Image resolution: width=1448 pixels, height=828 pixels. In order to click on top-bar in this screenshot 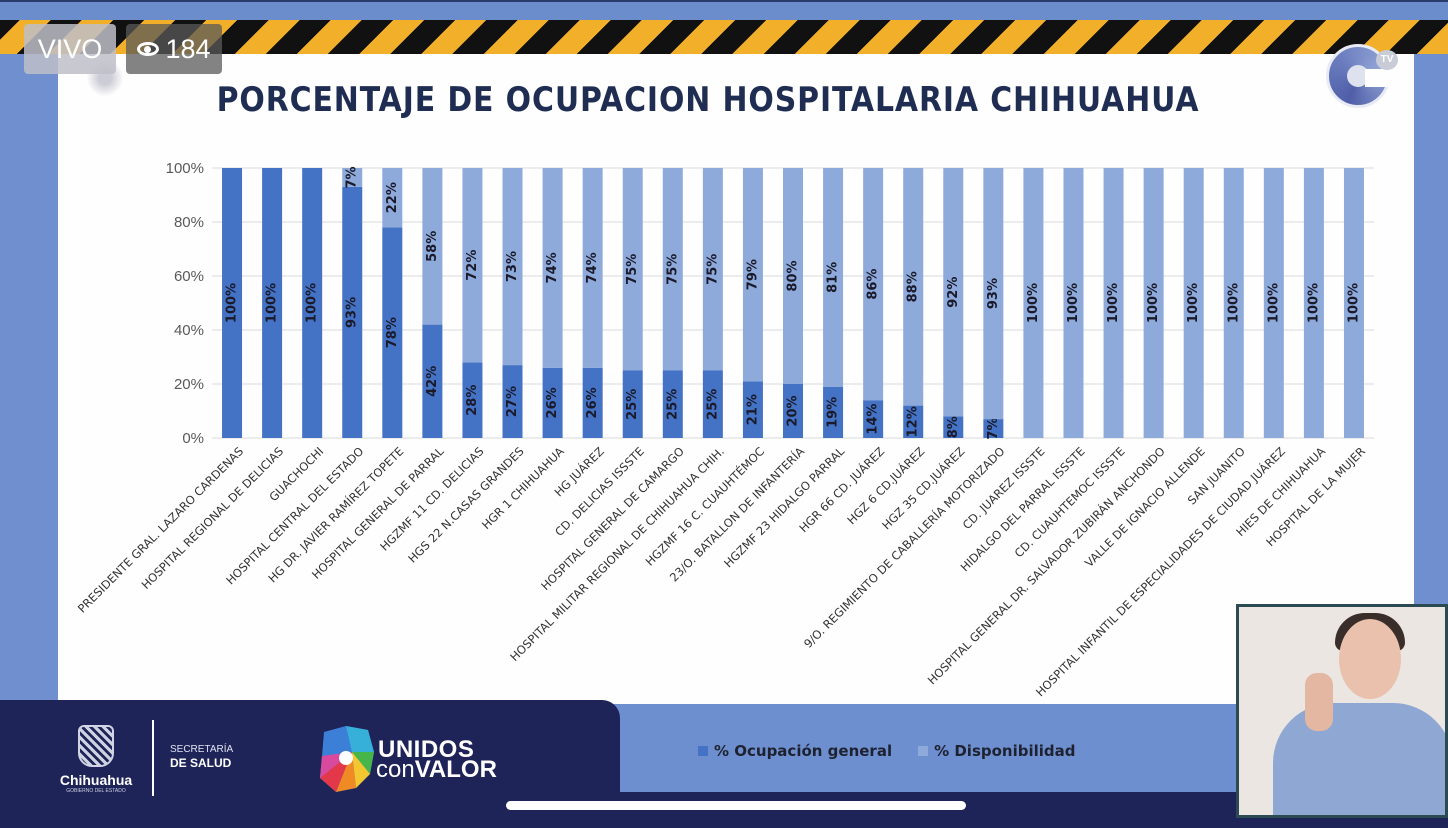, I will do `click(724, 10)`.